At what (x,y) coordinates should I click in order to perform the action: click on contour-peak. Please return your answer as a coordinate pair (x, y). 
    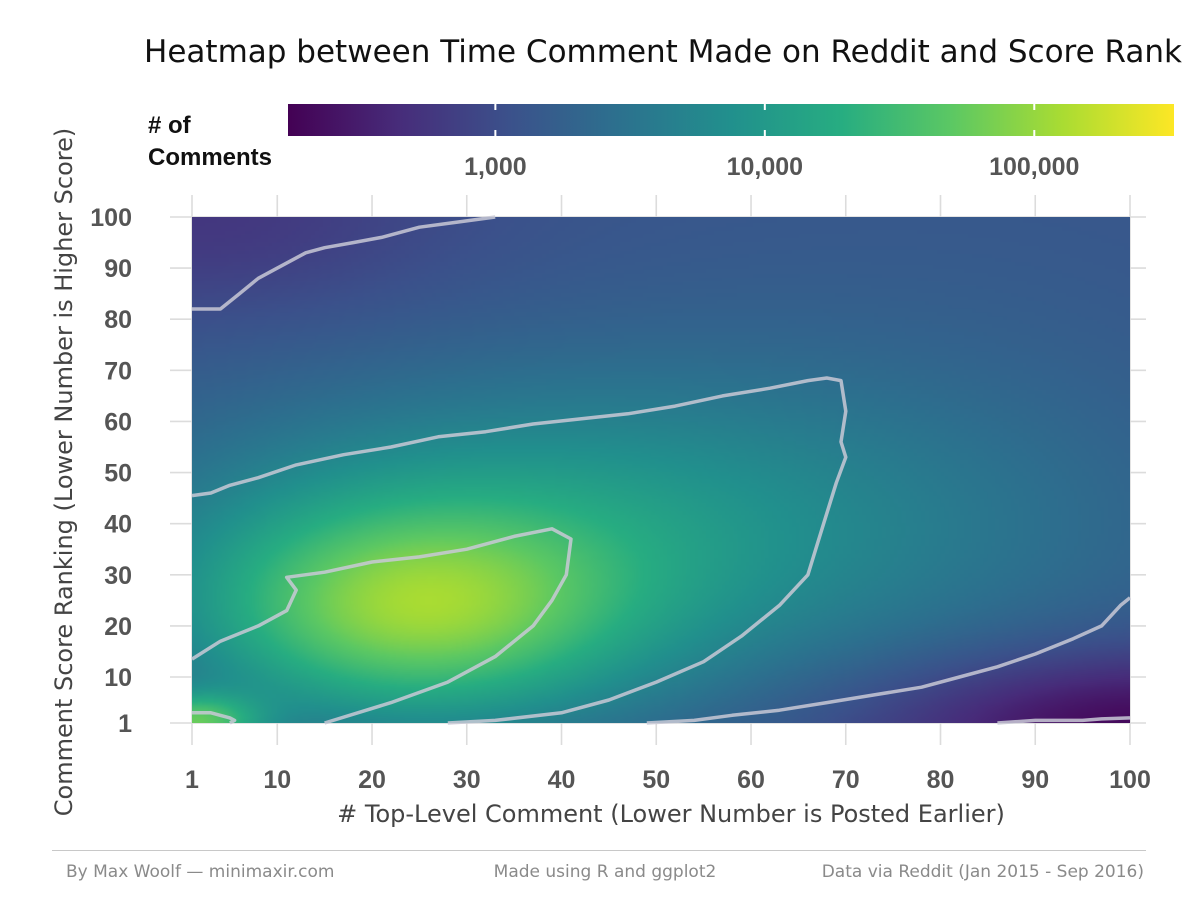
    Looking at the image, I should click on (214, 718).